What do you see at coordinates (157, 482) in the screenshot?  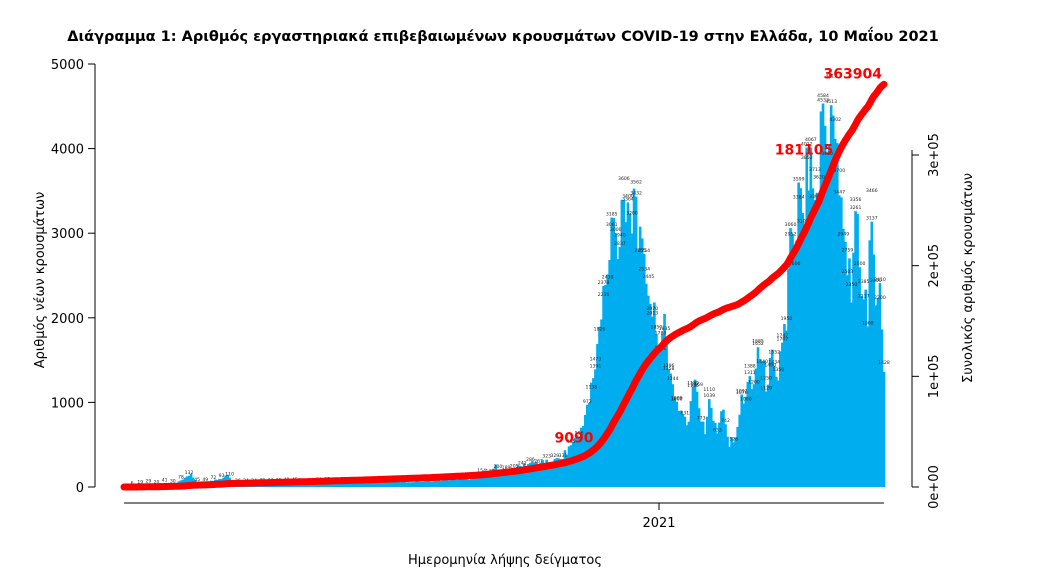 I see `bar-data-label: 20` at bounding box center [157, 482].